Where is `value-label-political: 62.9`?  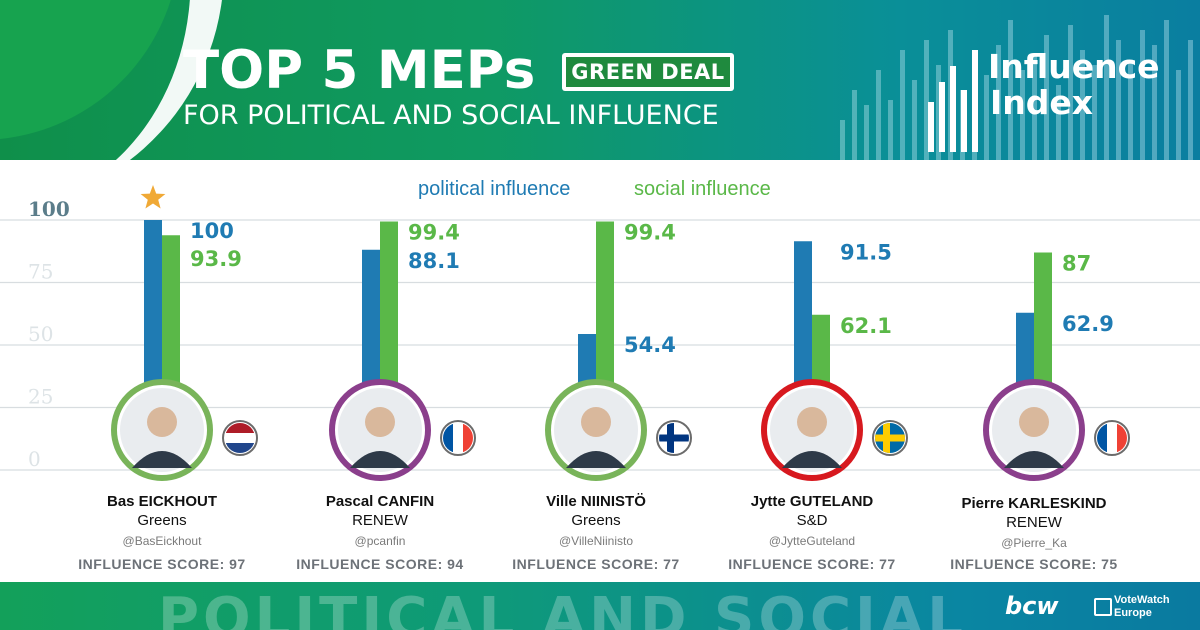 value-label-political: 62.9 is located at coordinates (1088, 324).